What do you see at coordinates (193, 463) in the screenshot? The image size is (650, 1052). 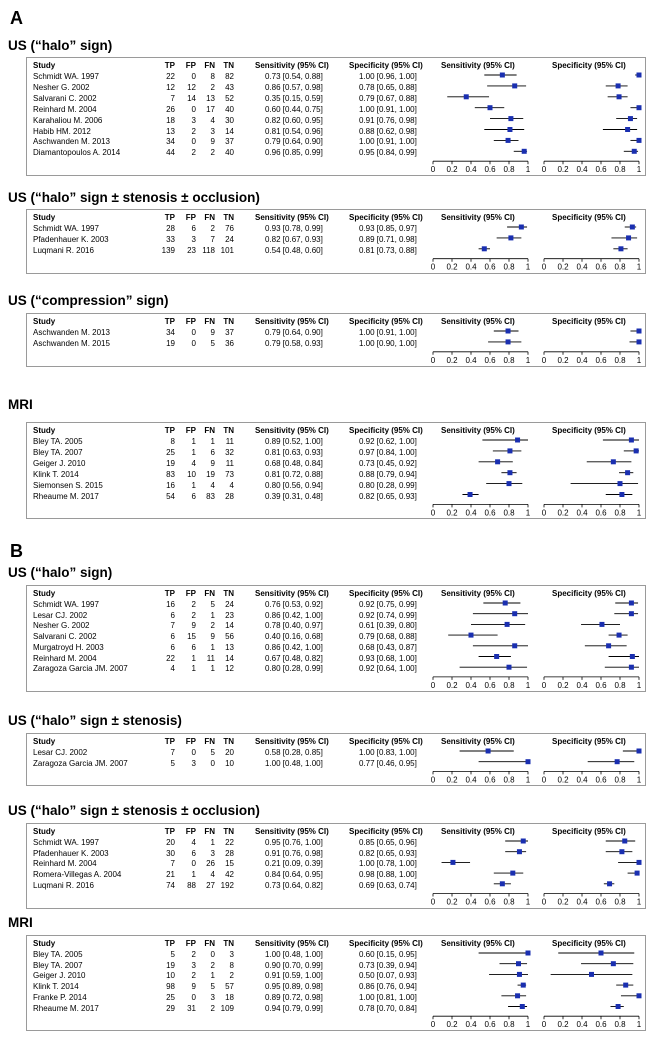 I see `fp-value: 4` at bounding box center [193, 463].